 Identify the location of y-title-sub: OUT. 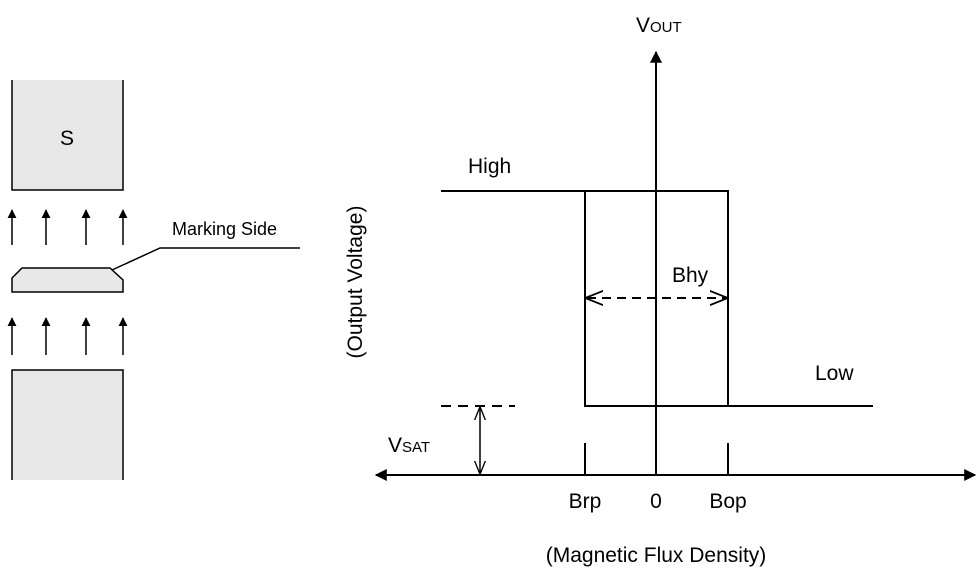
(666, 27).